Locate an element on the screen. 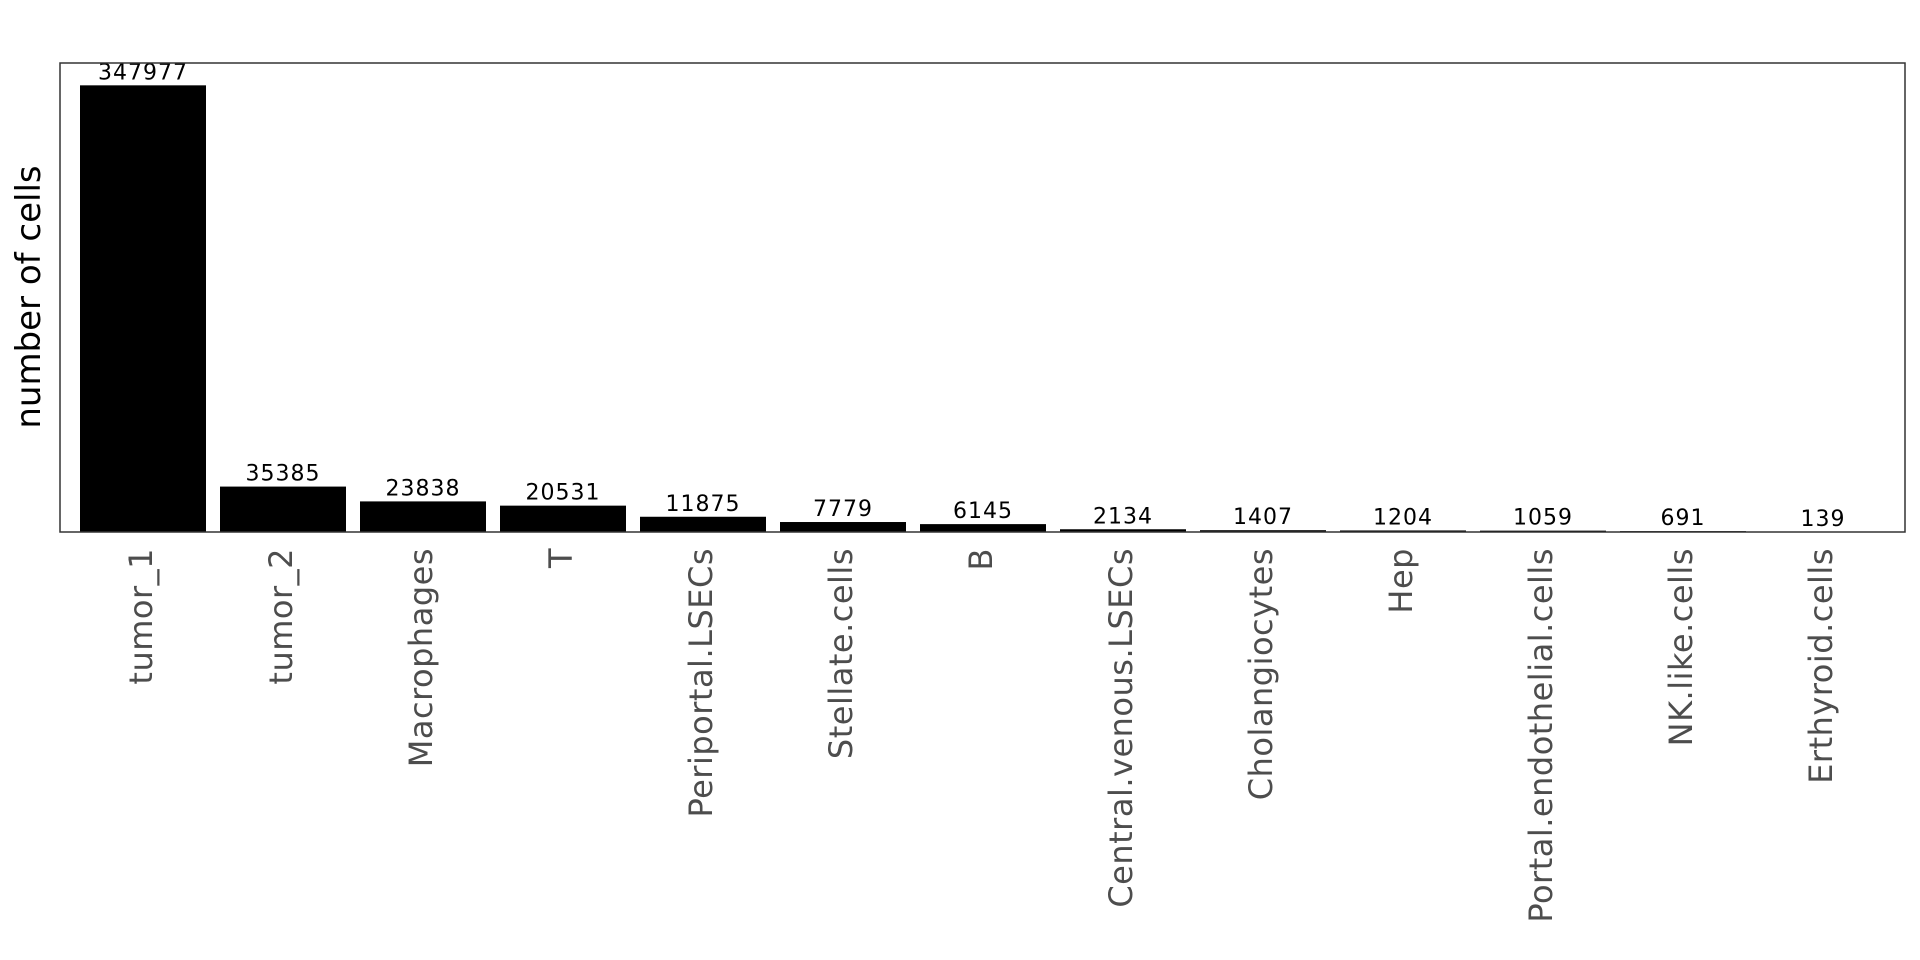  x-tick-label: Stellate.cells is located at coordinates (841, 653).